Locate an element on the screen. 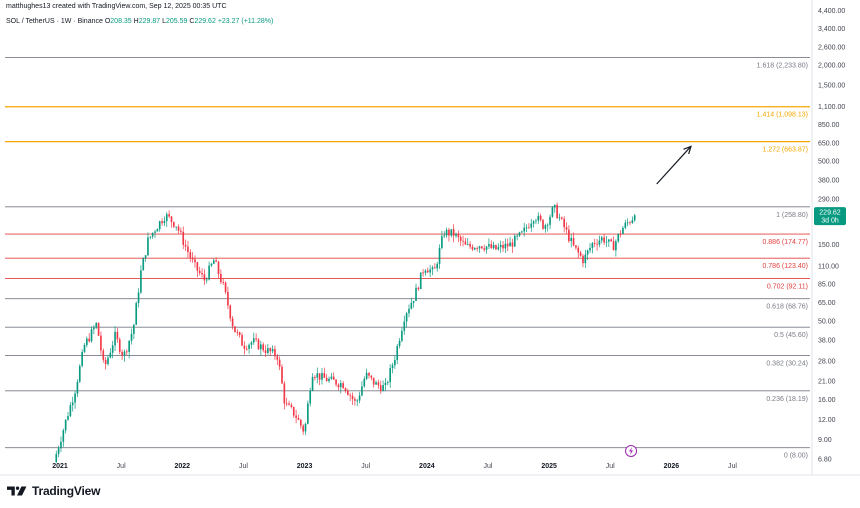  tradingview-logo-text: TradingView is located at coordinates (66, 491).